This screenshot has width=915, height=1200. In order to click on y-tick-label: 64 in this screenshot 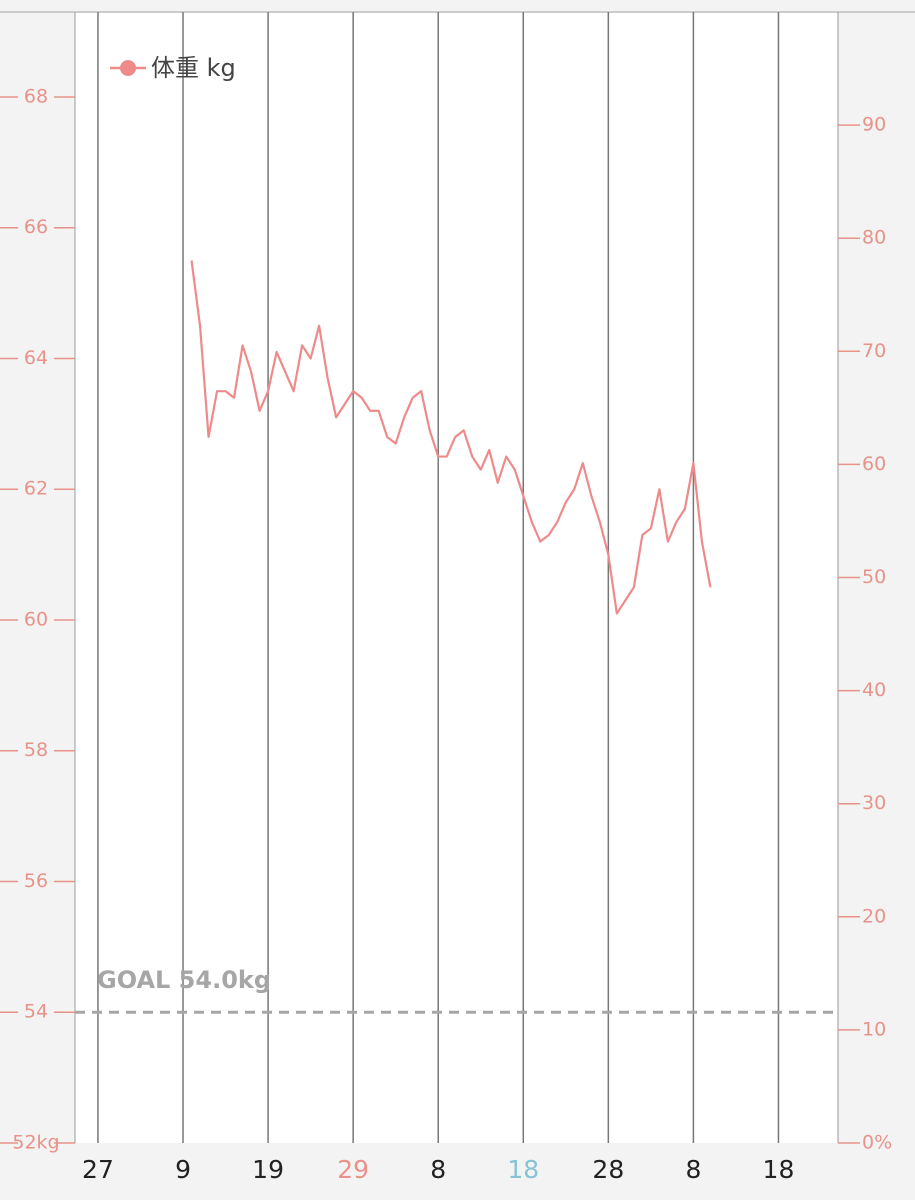, I will do `click(36, 358)`.